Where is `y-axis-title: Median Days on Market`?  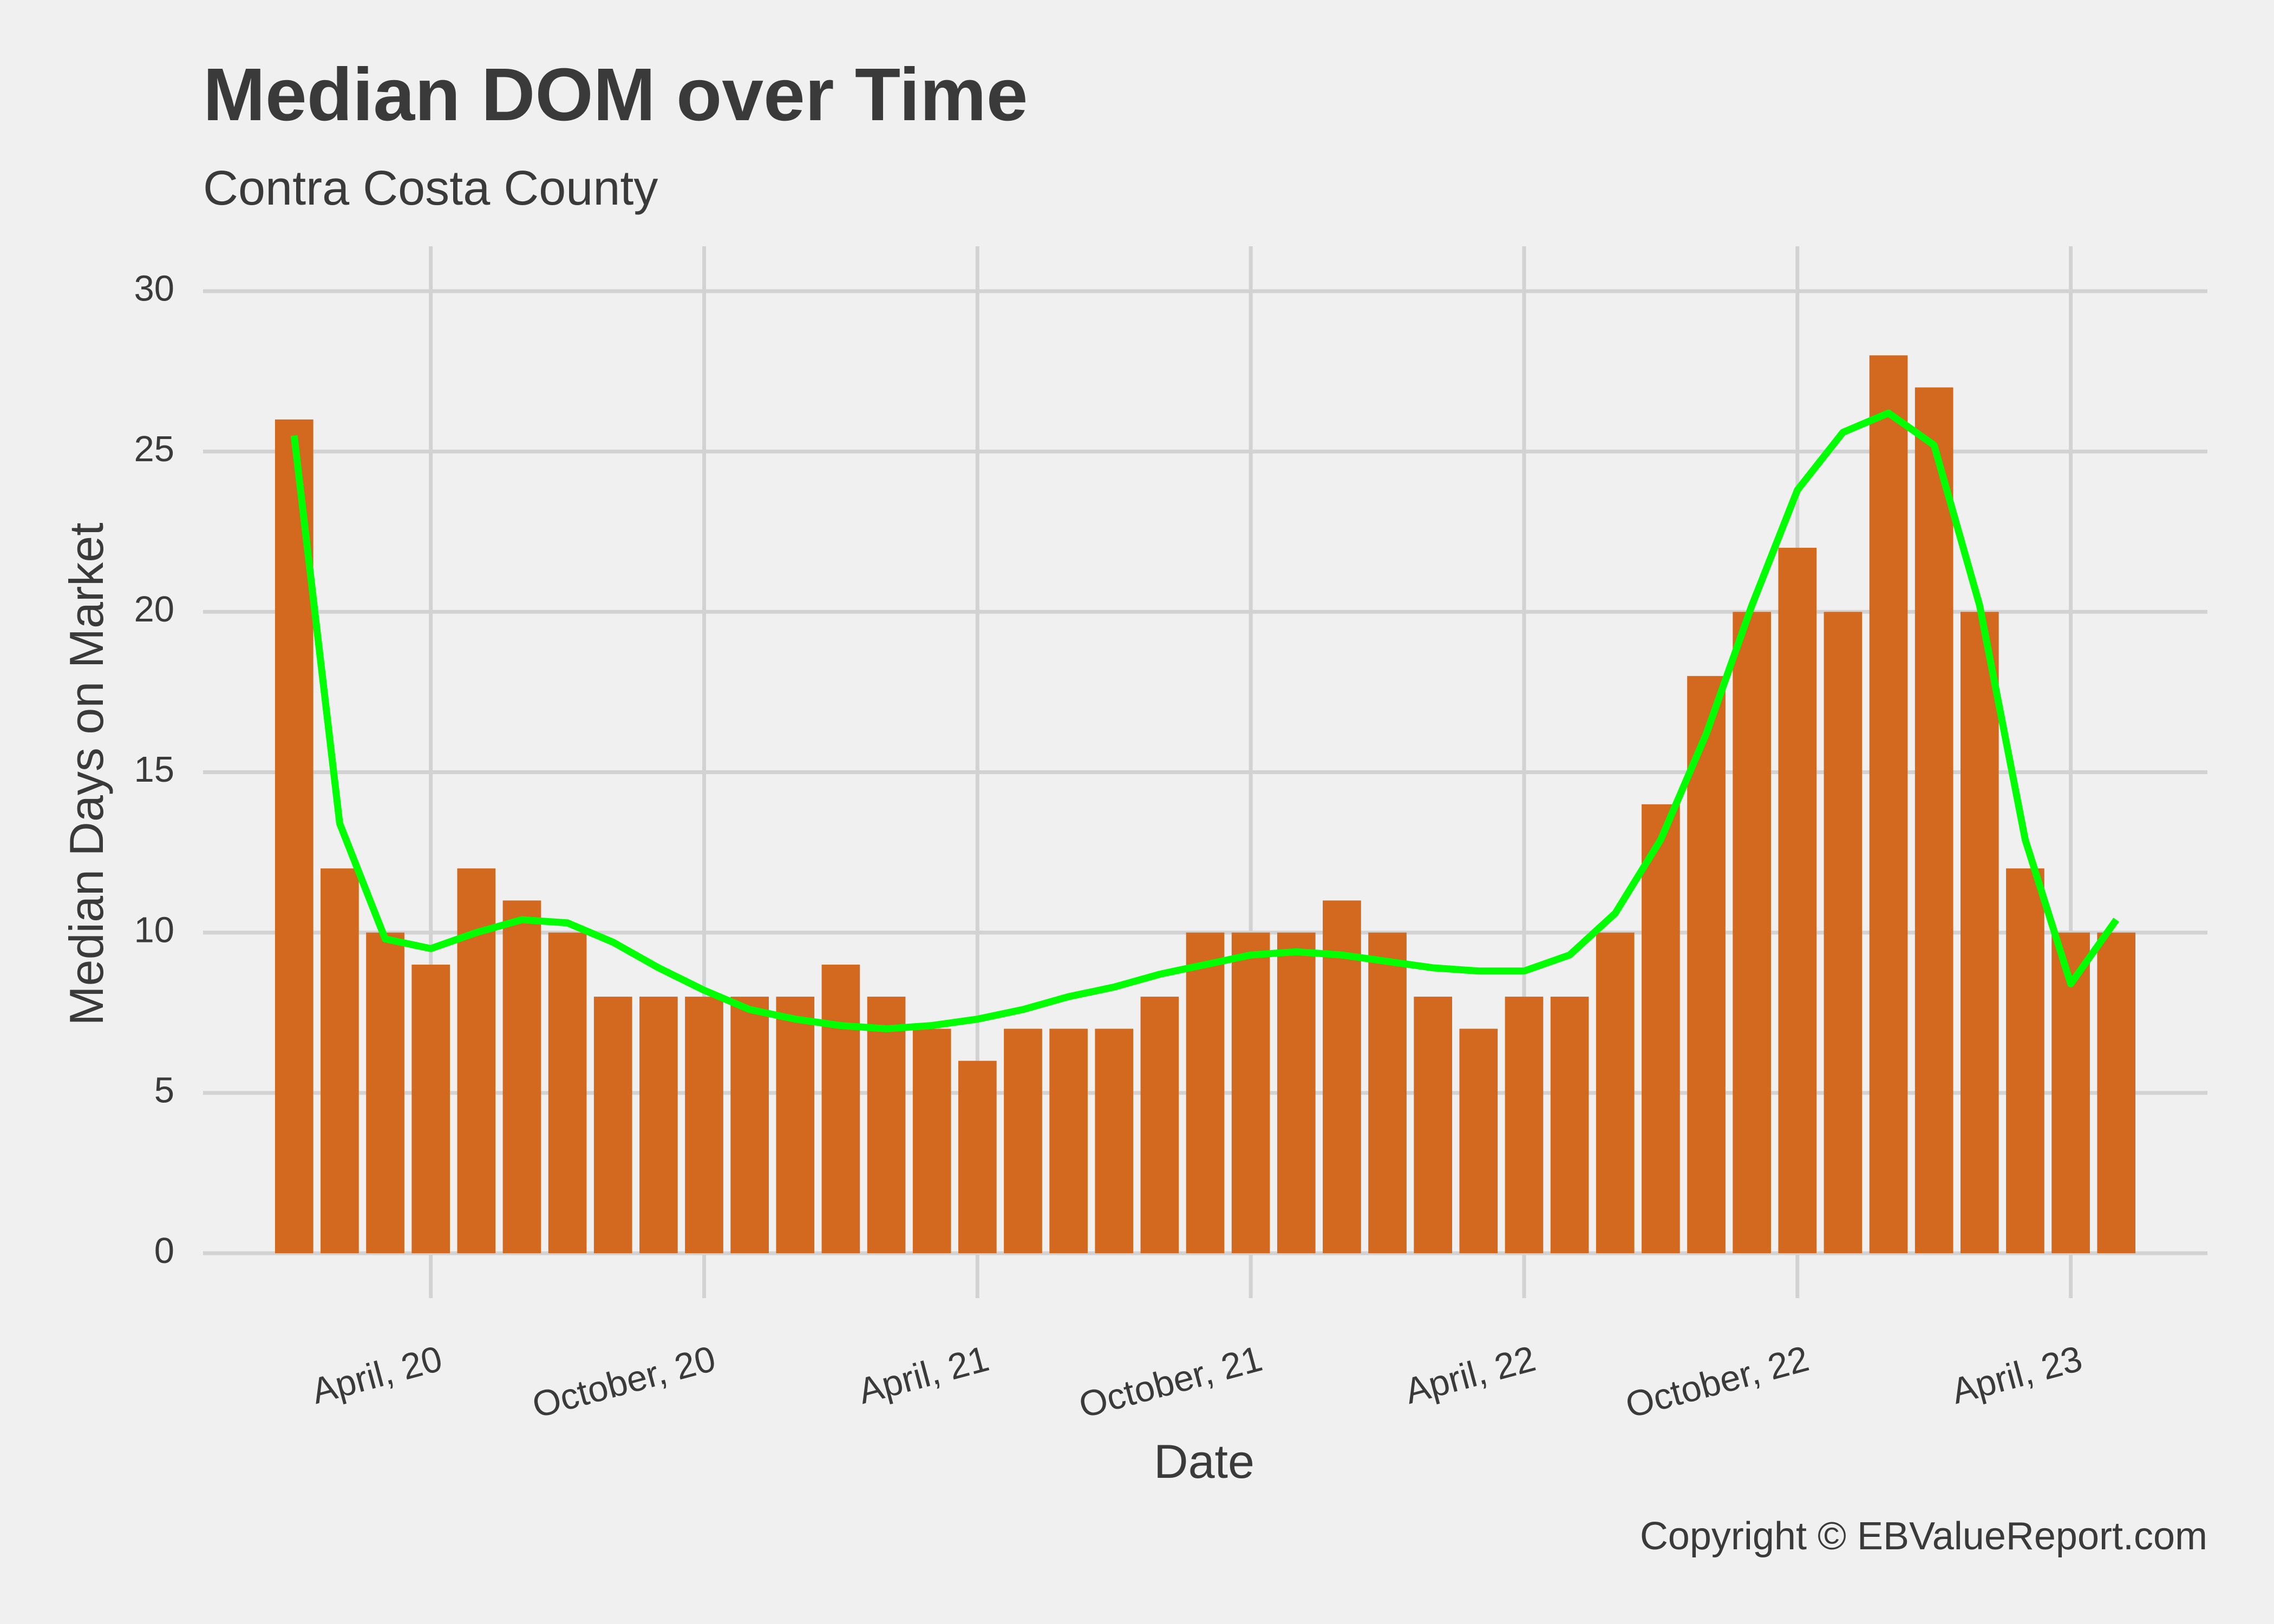 y-axis-title: Median Days on Market is located at coordinates (87, 773).